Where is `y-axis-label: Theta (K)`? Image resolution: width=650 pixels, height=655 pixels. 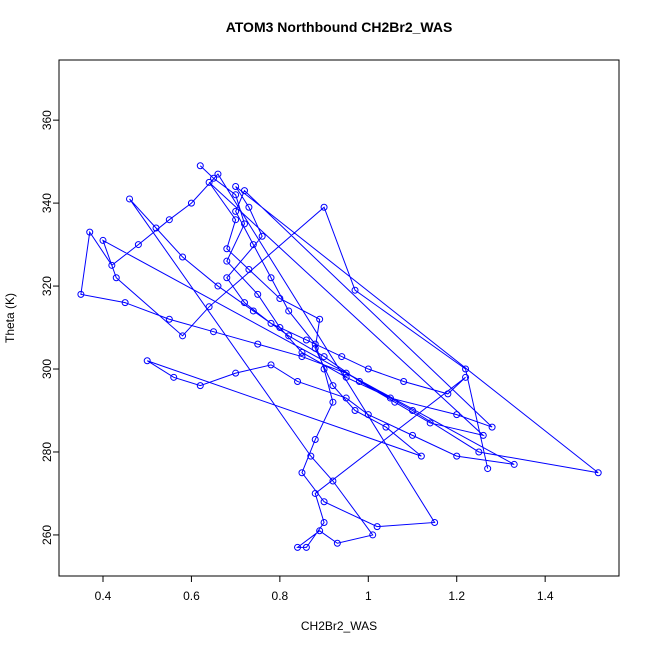
y-axis-label: Theta (K) is located at coordinates (10, 318).